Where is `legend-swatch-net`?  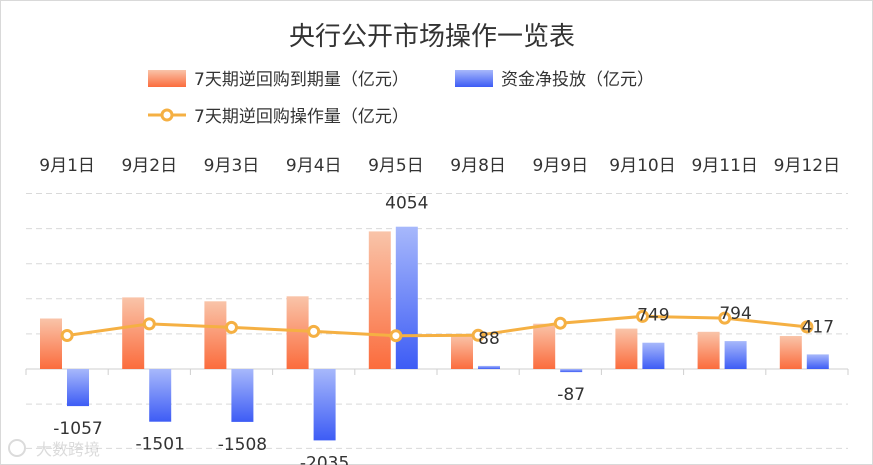 legend-swatch-net is located at coordinates (474, 78).